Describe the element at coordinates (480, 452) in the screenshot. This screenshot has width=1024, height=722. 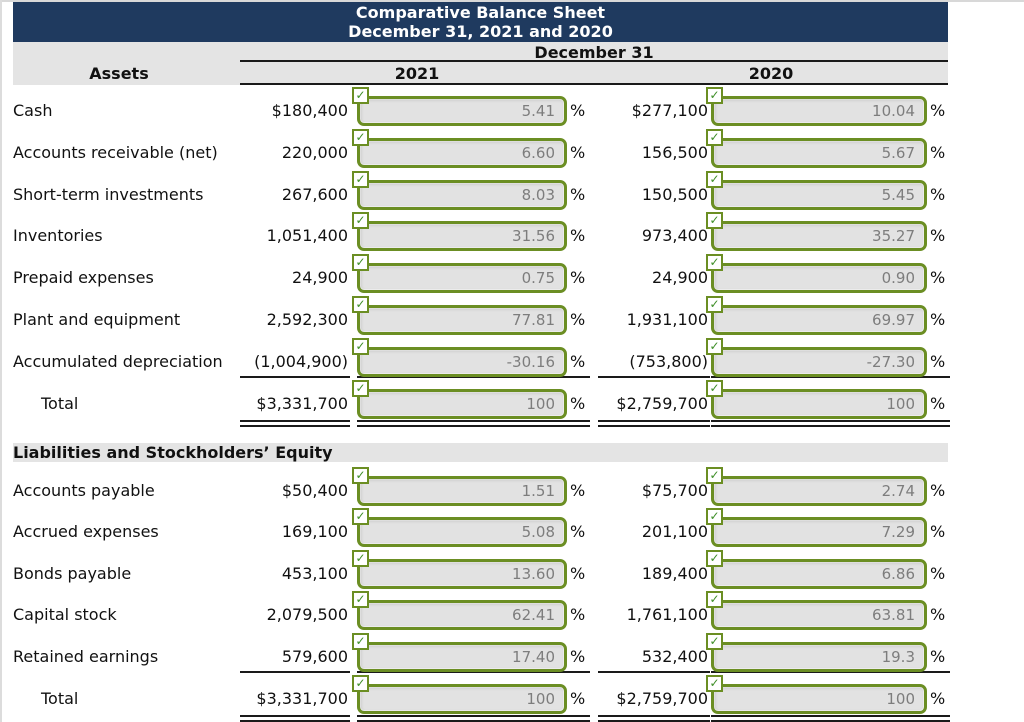
I see `liabilities-section-header: Liabilities and Stockholders’ Equity` at that location.